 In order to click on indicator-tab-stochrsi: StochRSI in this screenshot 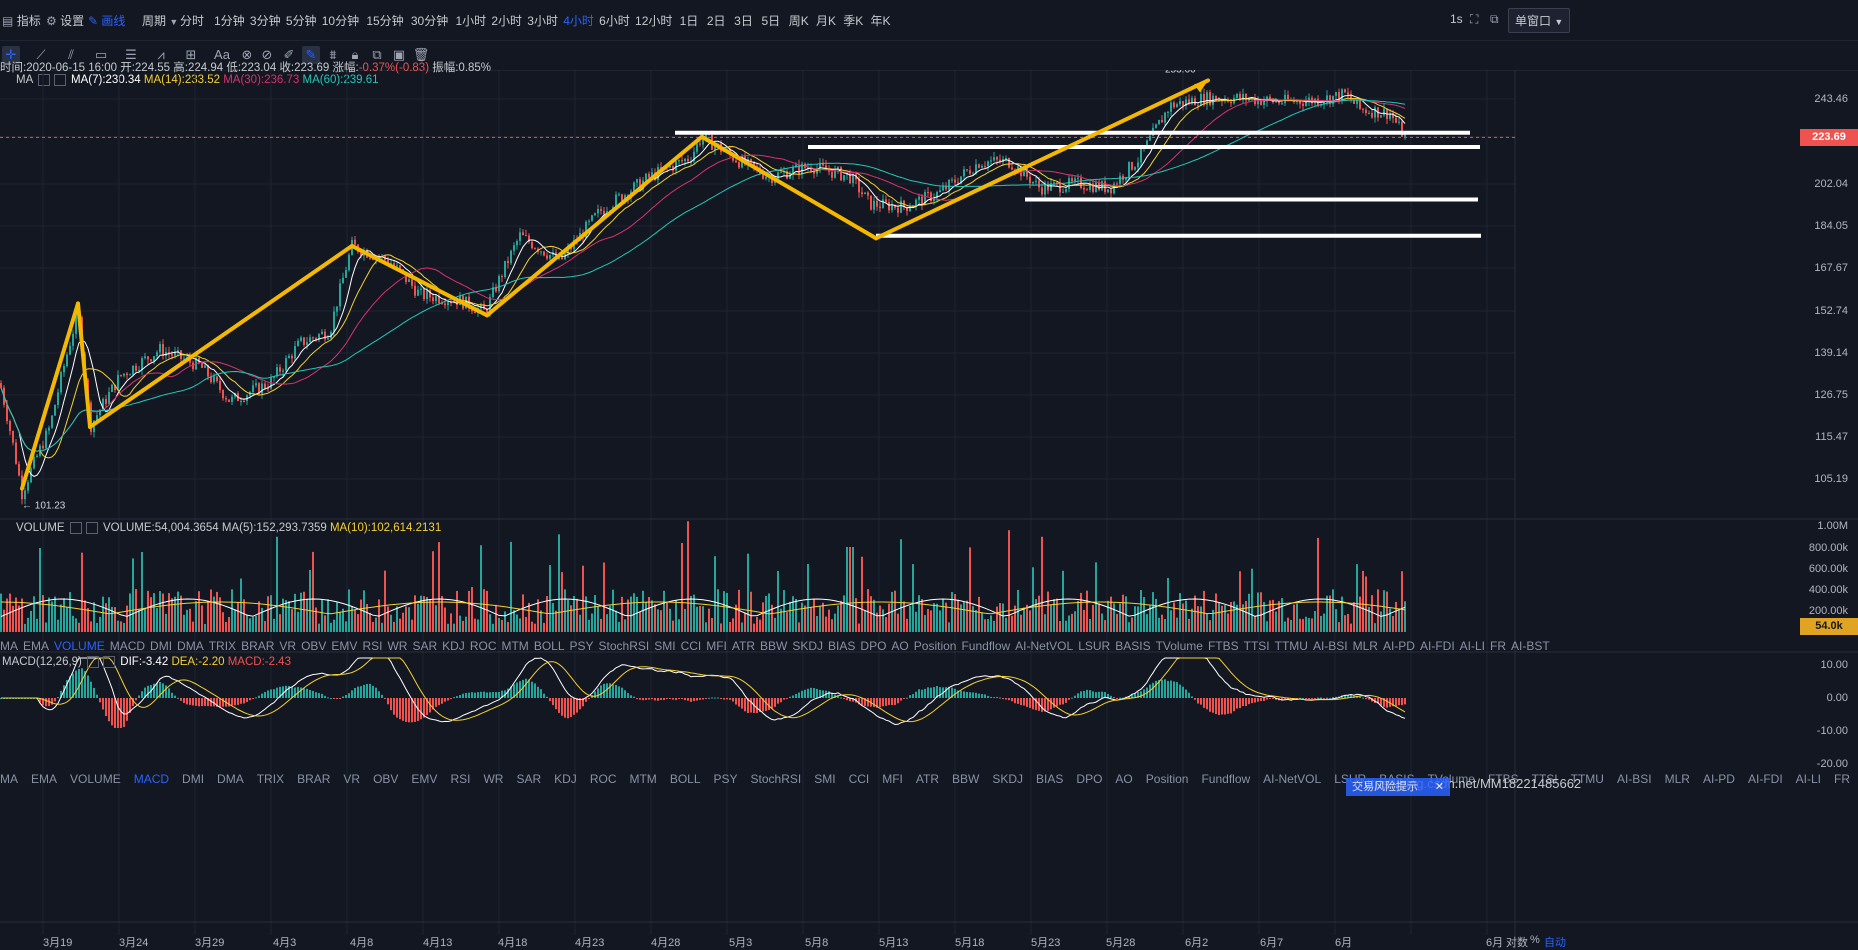, I will do `click(624, 646)`.